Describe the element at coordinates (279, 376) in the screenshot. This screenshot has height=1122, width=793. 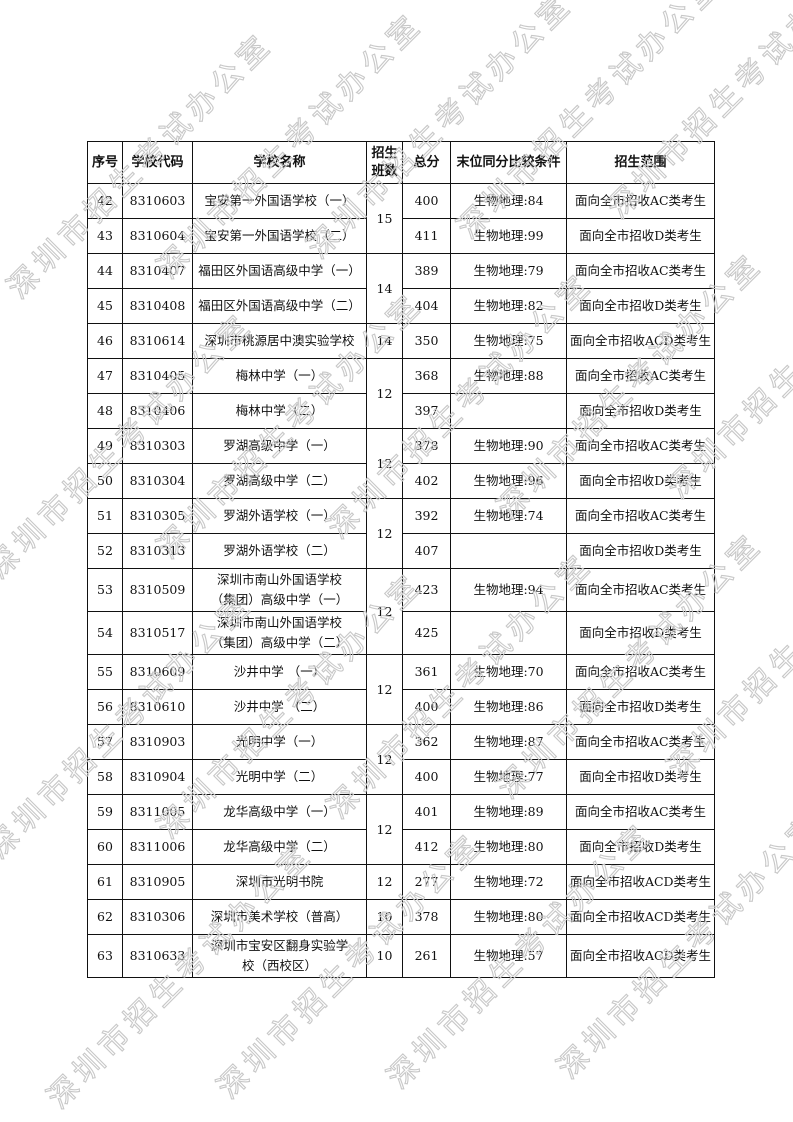
I see `school-name: 梅林中学（一）` at that location.